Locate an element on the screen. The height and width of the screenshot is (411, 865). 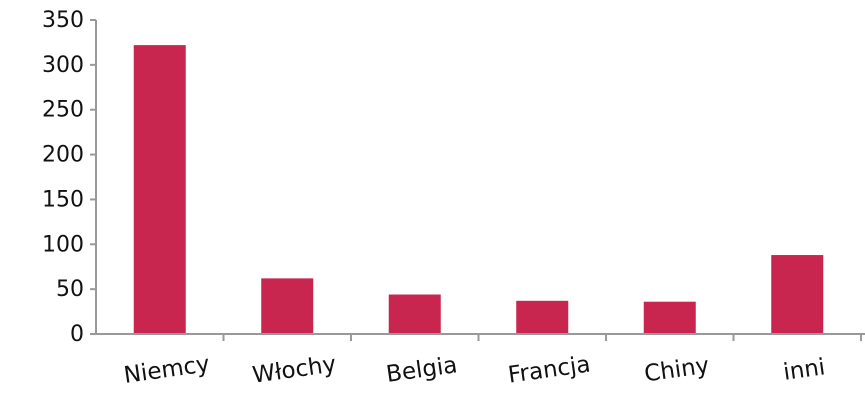
bar-belgia is located at coordinates (414, 314).